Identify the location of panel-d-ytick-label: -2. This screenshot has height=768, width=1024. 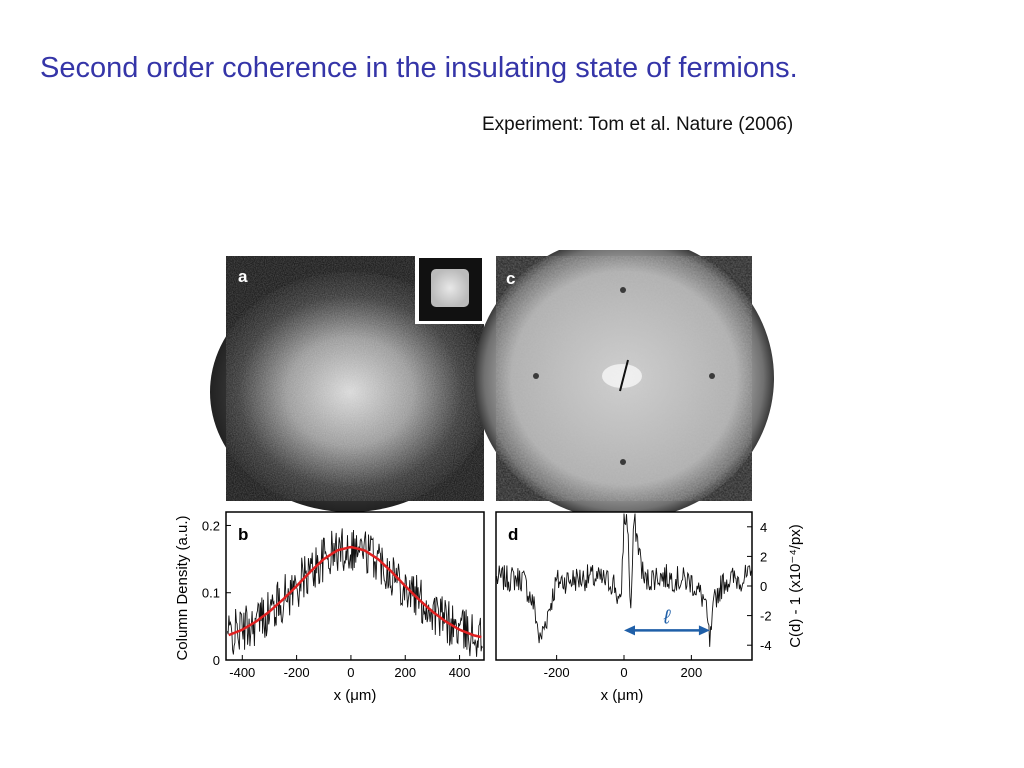
(766, 616).